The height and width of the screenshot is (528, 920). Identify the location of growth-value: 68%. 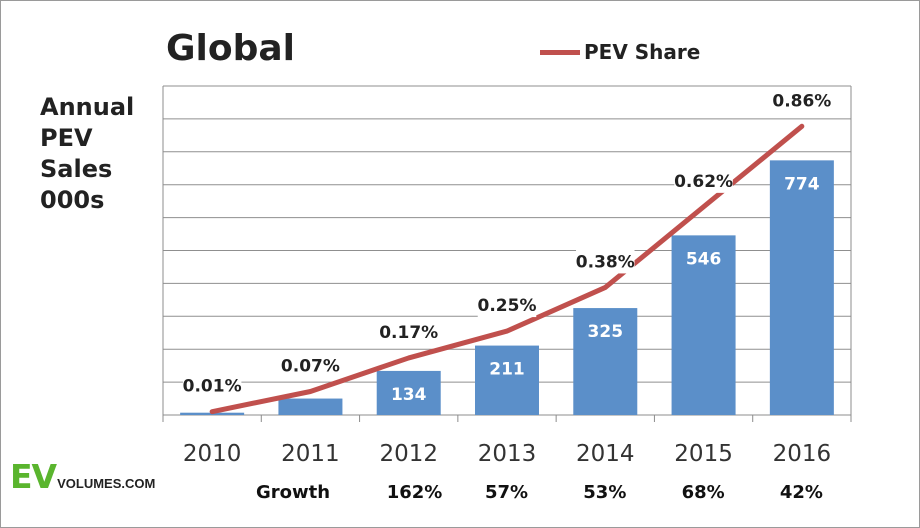
(703, 492).